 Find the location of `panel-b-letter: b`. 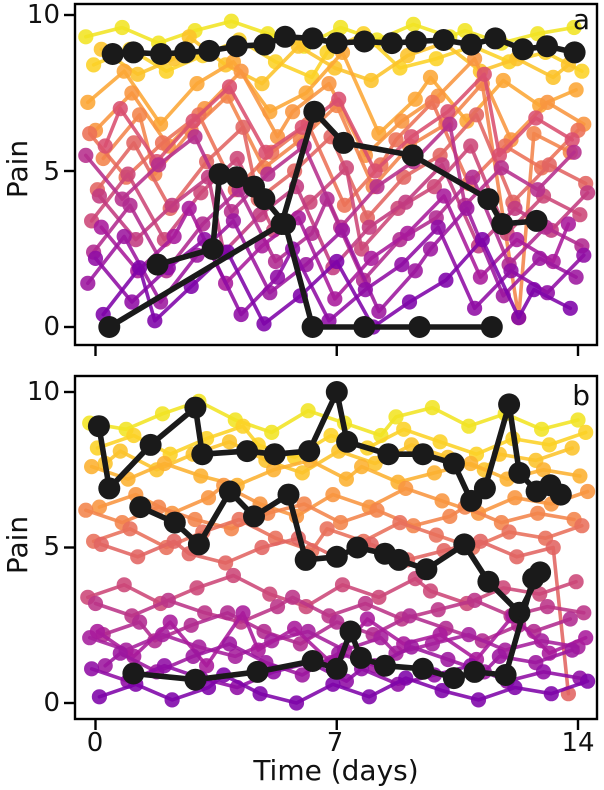

panel-b-letter: b is located at coordinates (581, 395).